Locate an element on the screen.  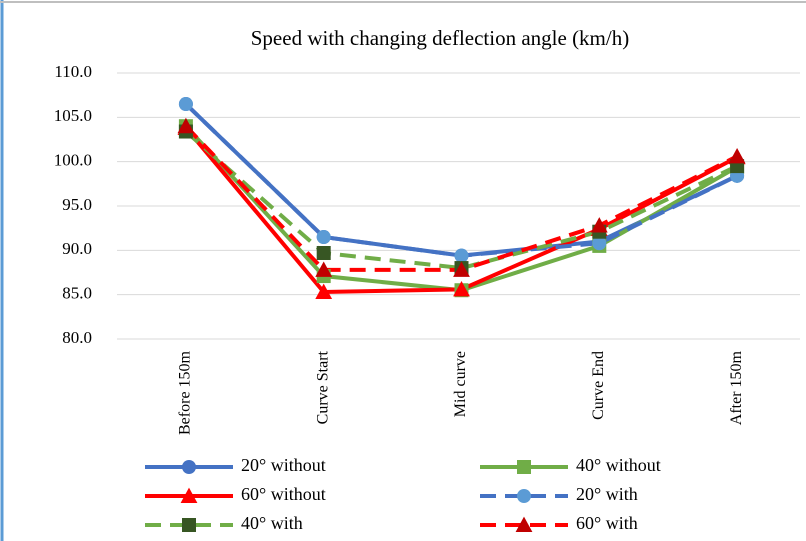
legend-label: 60° without is located at coordinates (283, 494).